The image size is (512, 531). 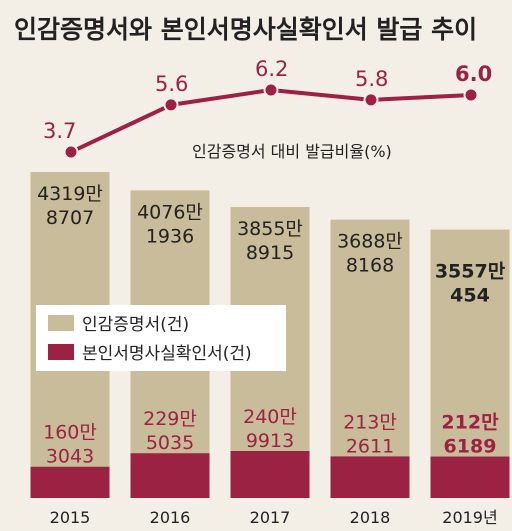 I want to click on rate-value-label: 3.7, so click(x=59, y=131).